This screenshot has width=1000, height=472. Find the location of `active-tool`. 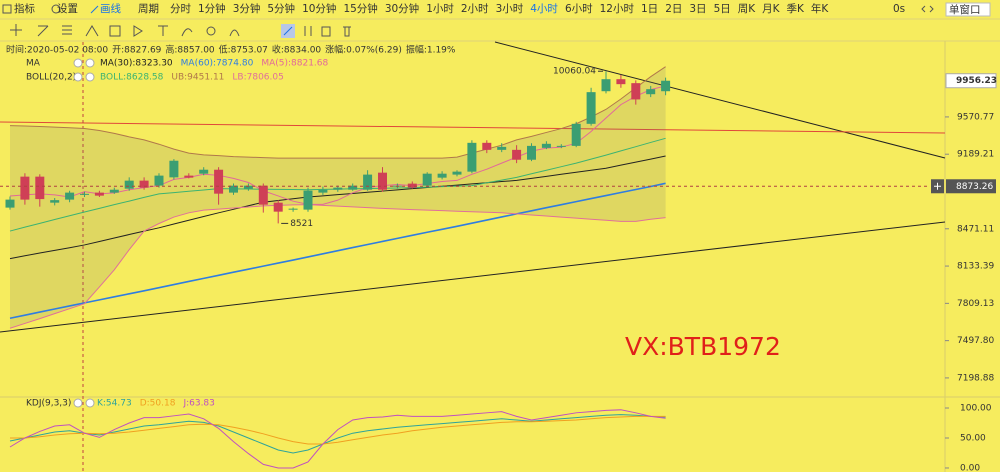

active-tool is located at coordinates (288, 31).